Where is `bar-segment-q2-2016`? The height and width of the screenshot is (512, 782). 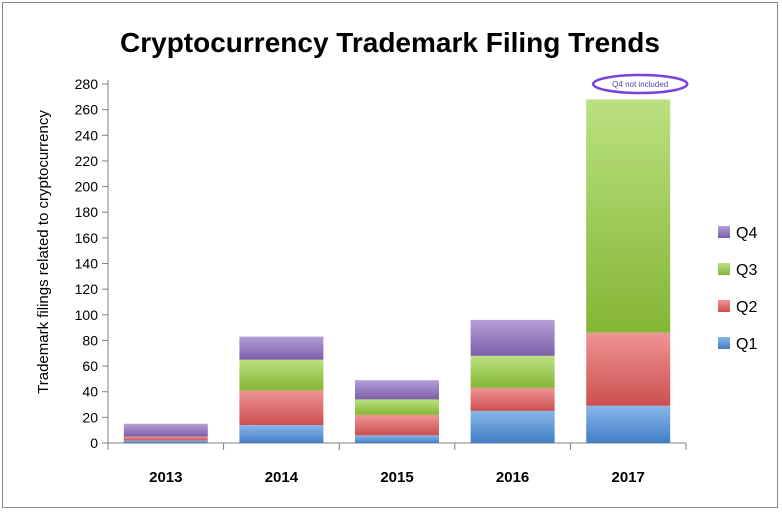 bar-segment-q2-2016 is located at coordinates (512, 399).